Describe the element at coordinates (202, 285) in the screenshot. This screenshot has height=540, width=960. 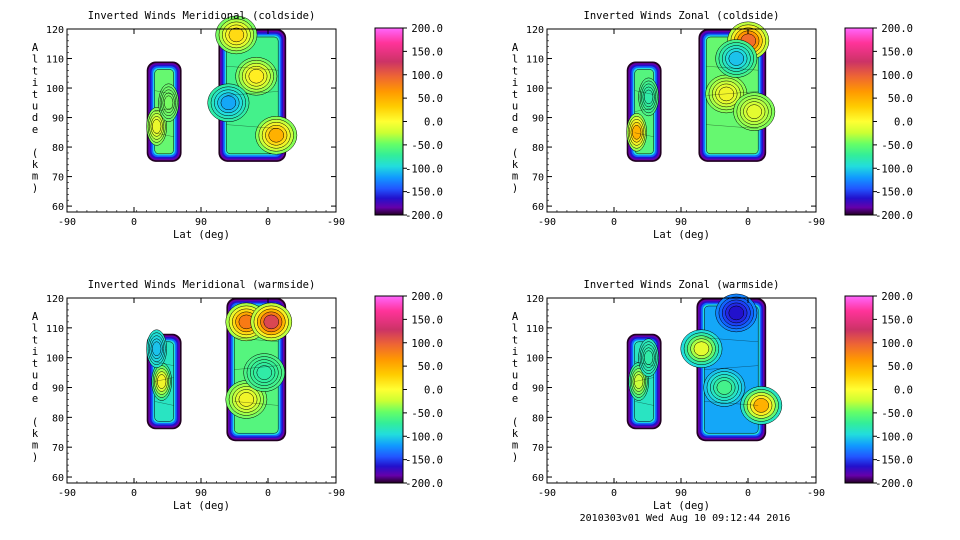
I see `chart-title: Inverted Winds Meridional (warmside)` at that location.